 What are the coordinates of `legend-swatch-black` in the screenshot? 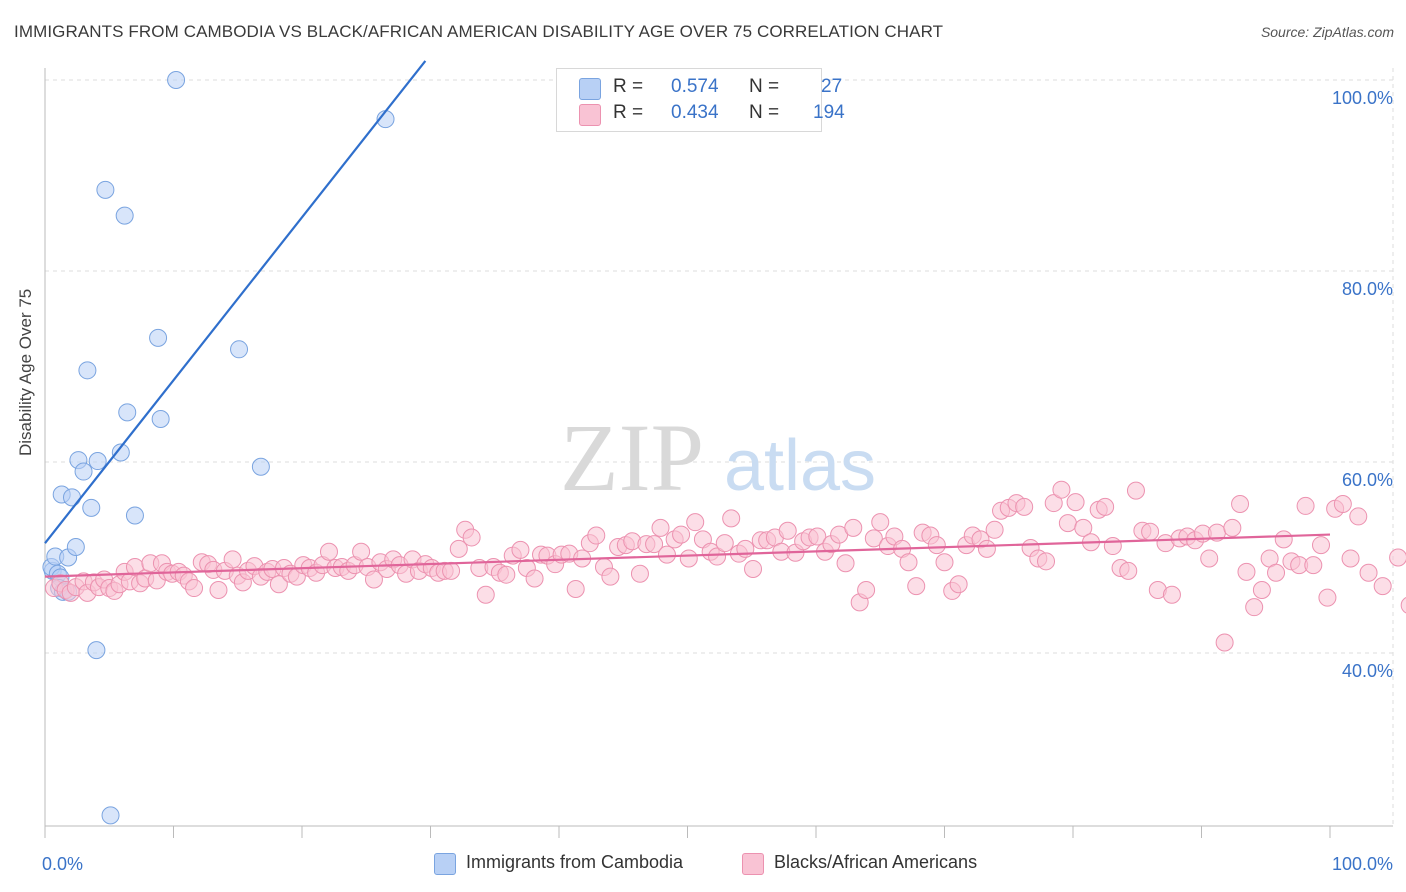 It's located at (590, 115).